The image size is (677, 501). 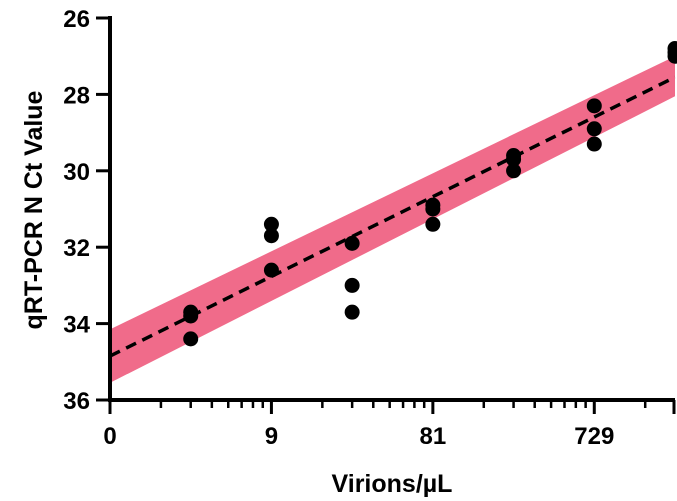 I want to click on x-tick-label: 9, so click(x=271, y=436).